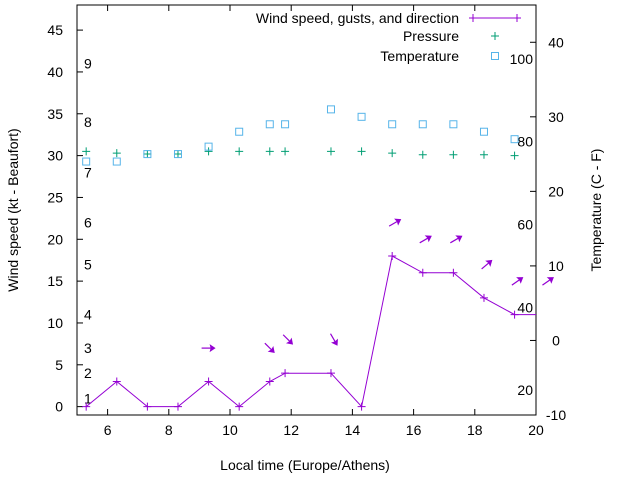  What do you see at coordinates (556, 340) in the screenshot?
I see `y-right-tick-label: 0` at bounding box center [556, 340].